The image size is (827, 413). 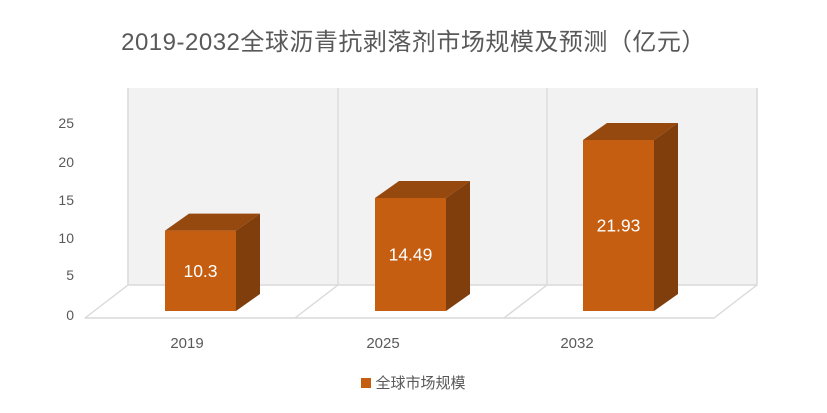 What do you see at coordinates (187, 343) in the screenshot?
I see `x-axis-label-2019: 2019` at bounding box center [187, 343].